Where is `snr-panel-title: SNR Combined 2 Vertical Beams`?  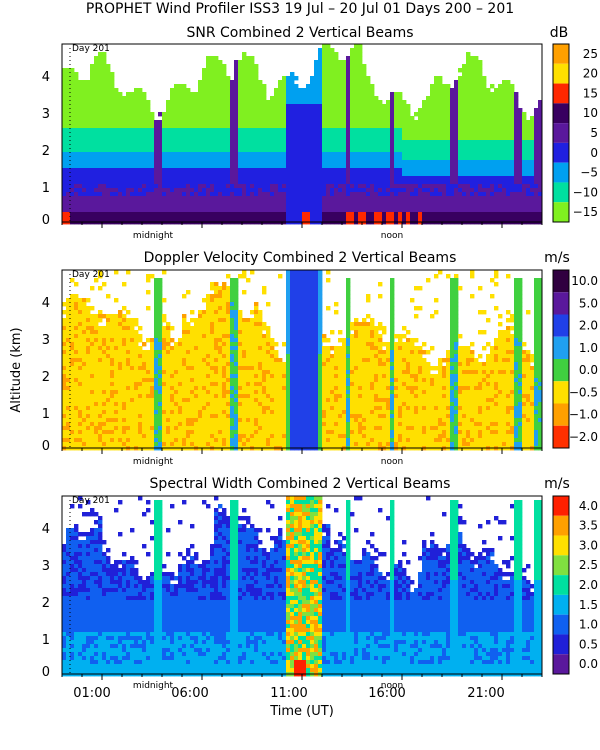
snr-panel-title: SNR Combined 2 Vertical Beams is located at coordinates (299, 33).